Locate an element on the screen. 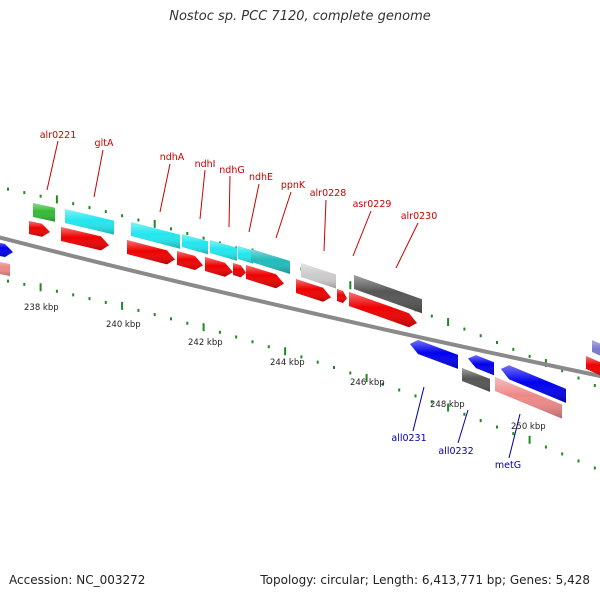  gene-label-ndhG: ndhG is located at coordinates (231, 170).